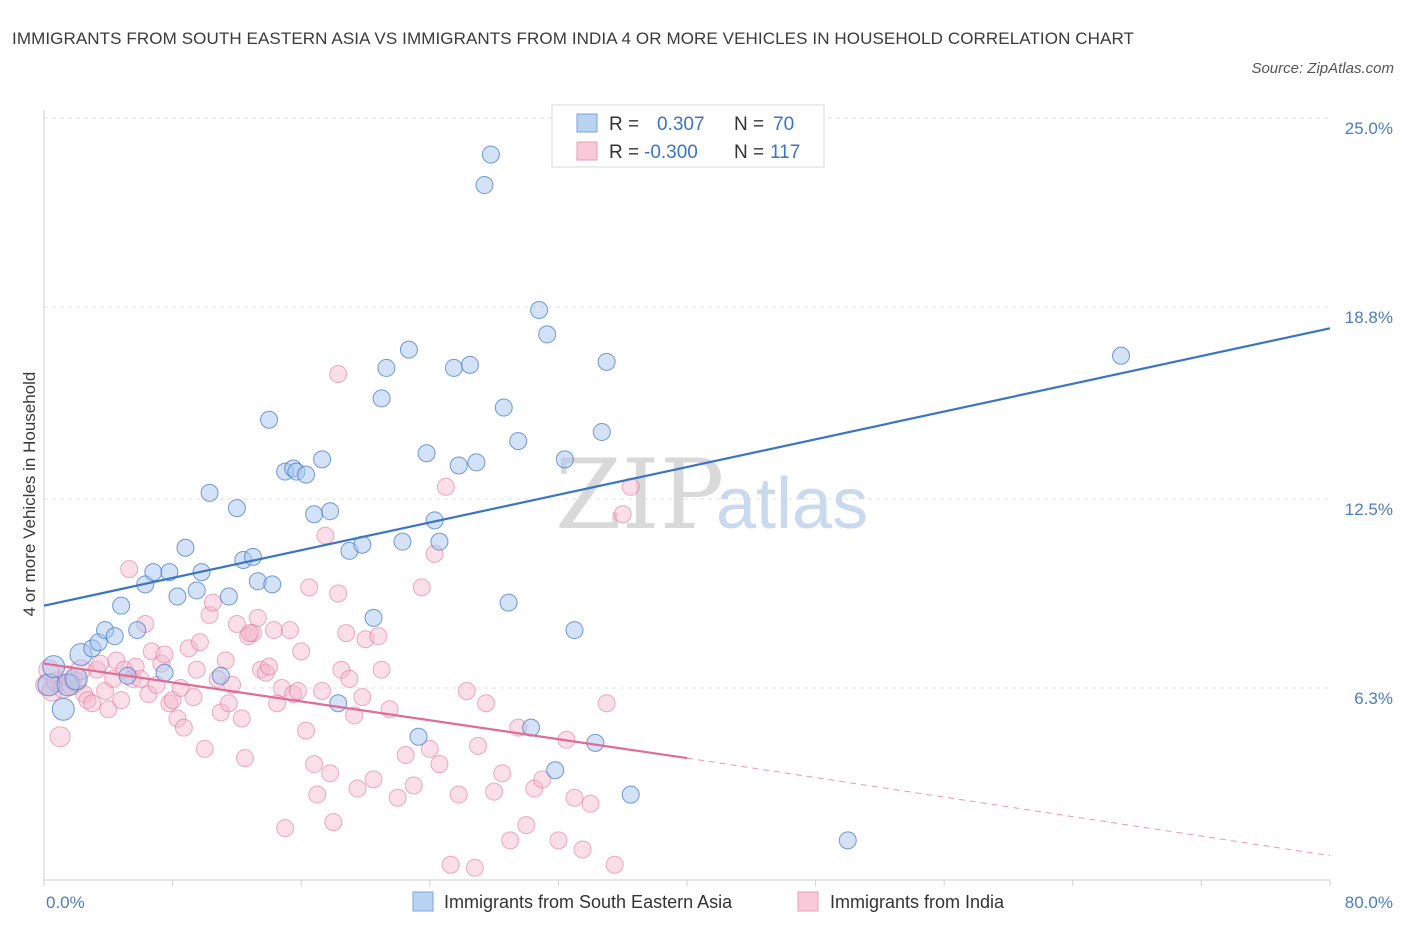  I want to click on chart-source: Source: ZipAtlas.com, so click(1322, 68).